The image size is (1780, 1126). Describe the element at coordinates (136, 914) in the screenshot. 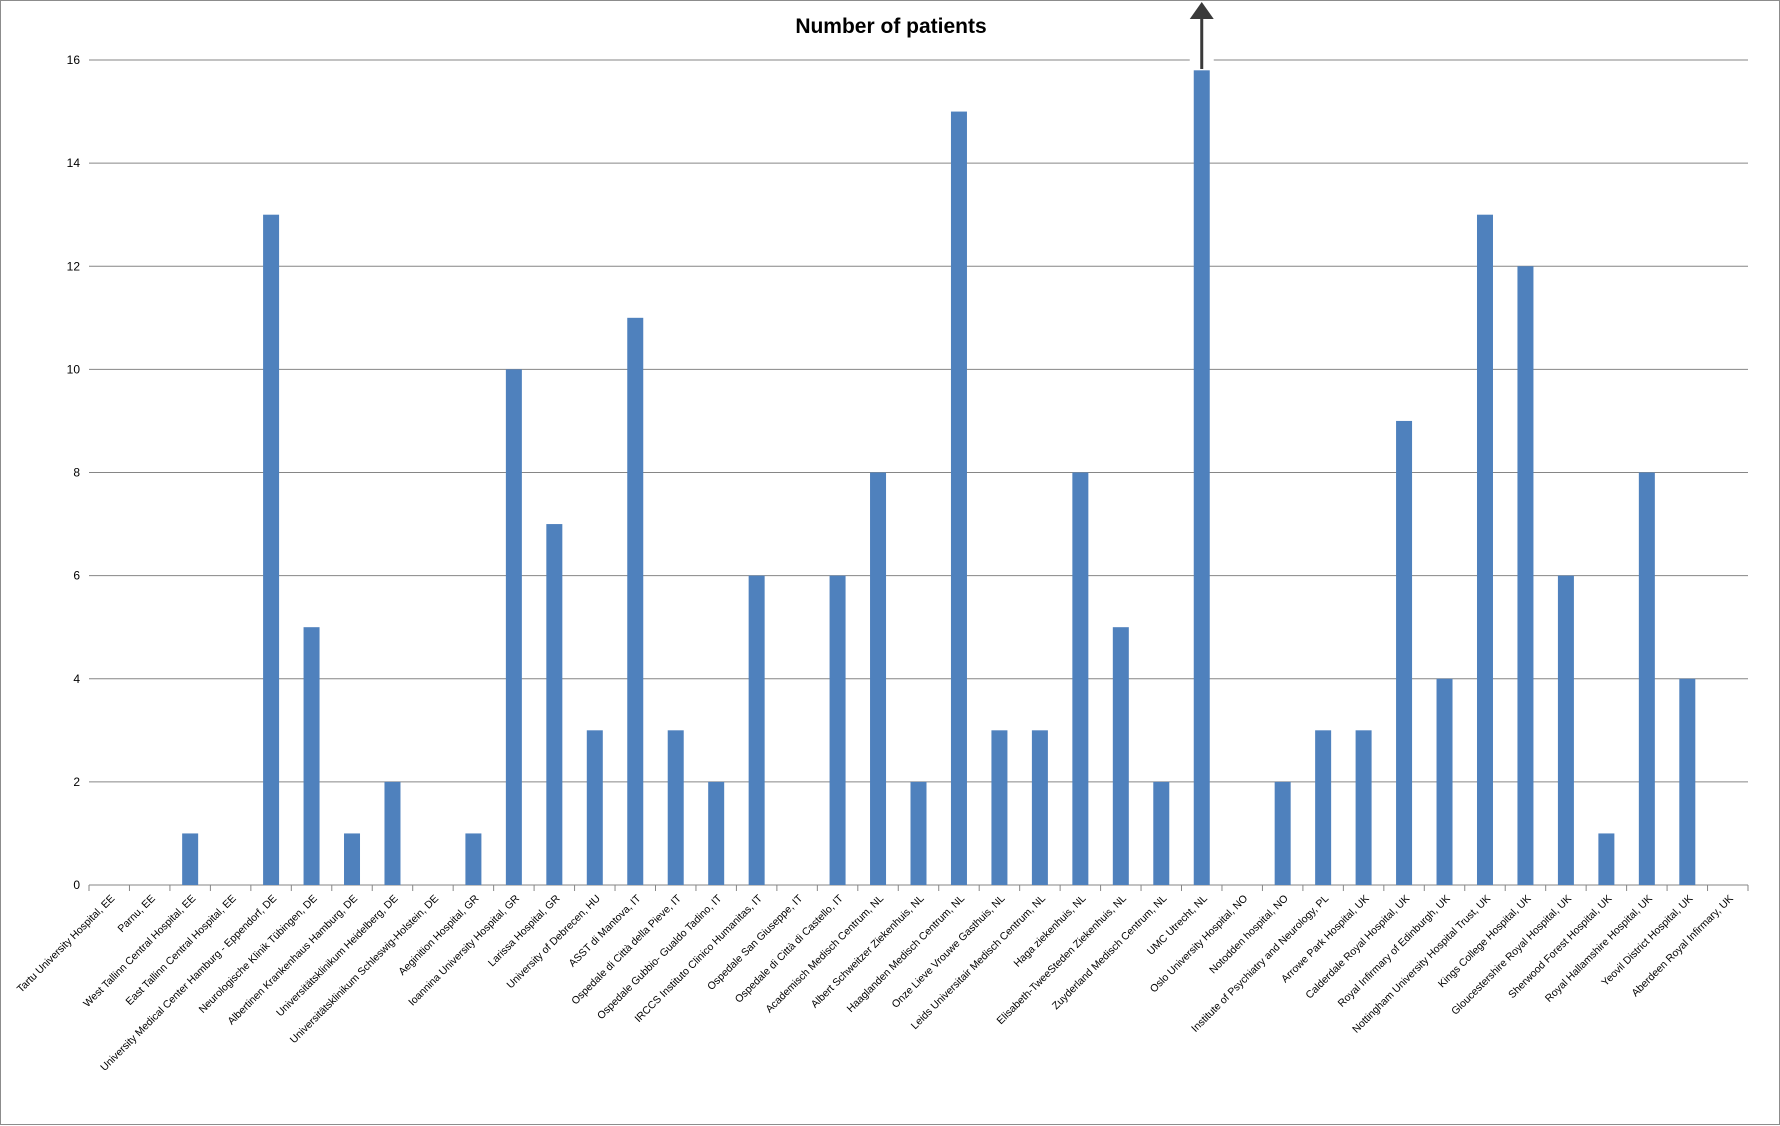

I see `x-category-label: Parnu, EE` at that location.